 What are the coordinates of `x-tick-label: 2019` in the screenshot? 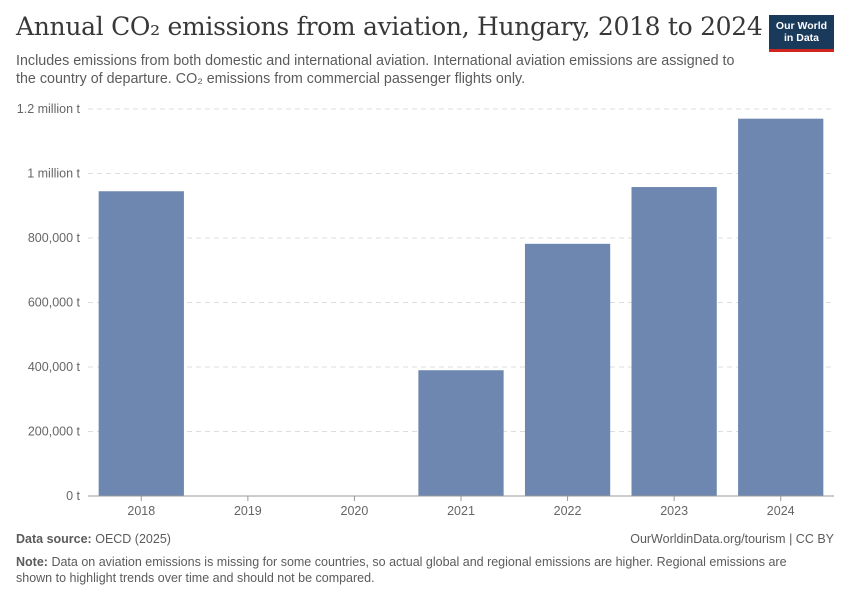 It's located at (248, 511).